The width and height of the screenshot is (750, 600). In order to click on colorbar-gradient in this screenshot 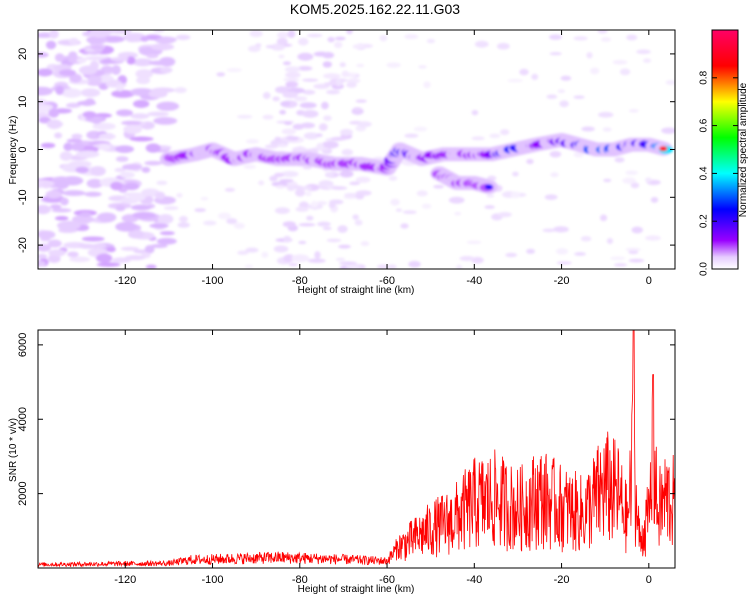, I will do `click(725, 149)`.